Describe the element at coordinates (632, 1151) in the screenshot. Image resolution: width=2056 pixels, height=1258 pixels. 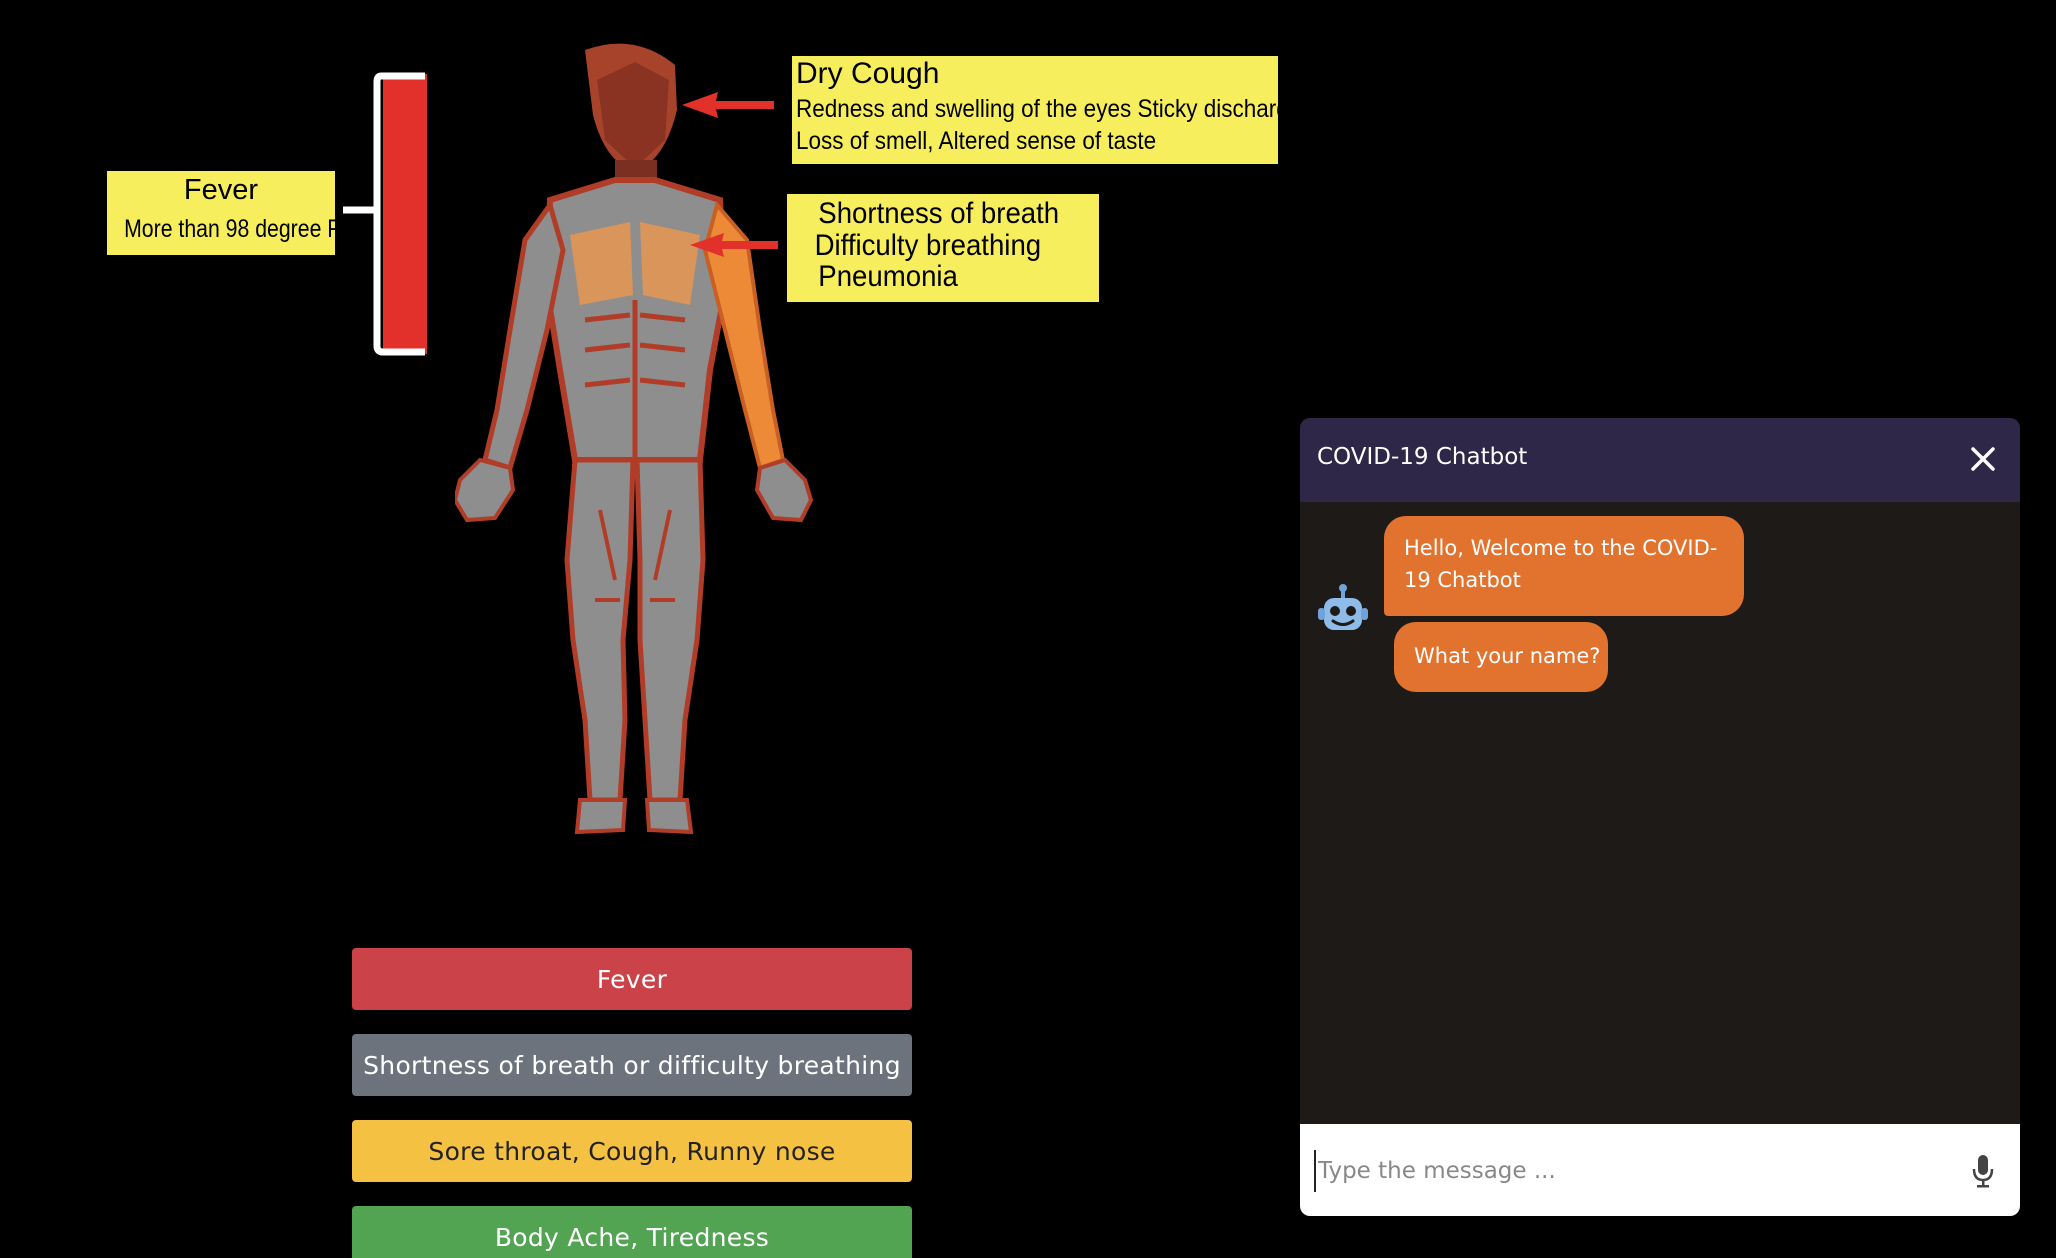
I see `sore-throat-button: Sore throat, Cough, Runny nose` at that location.